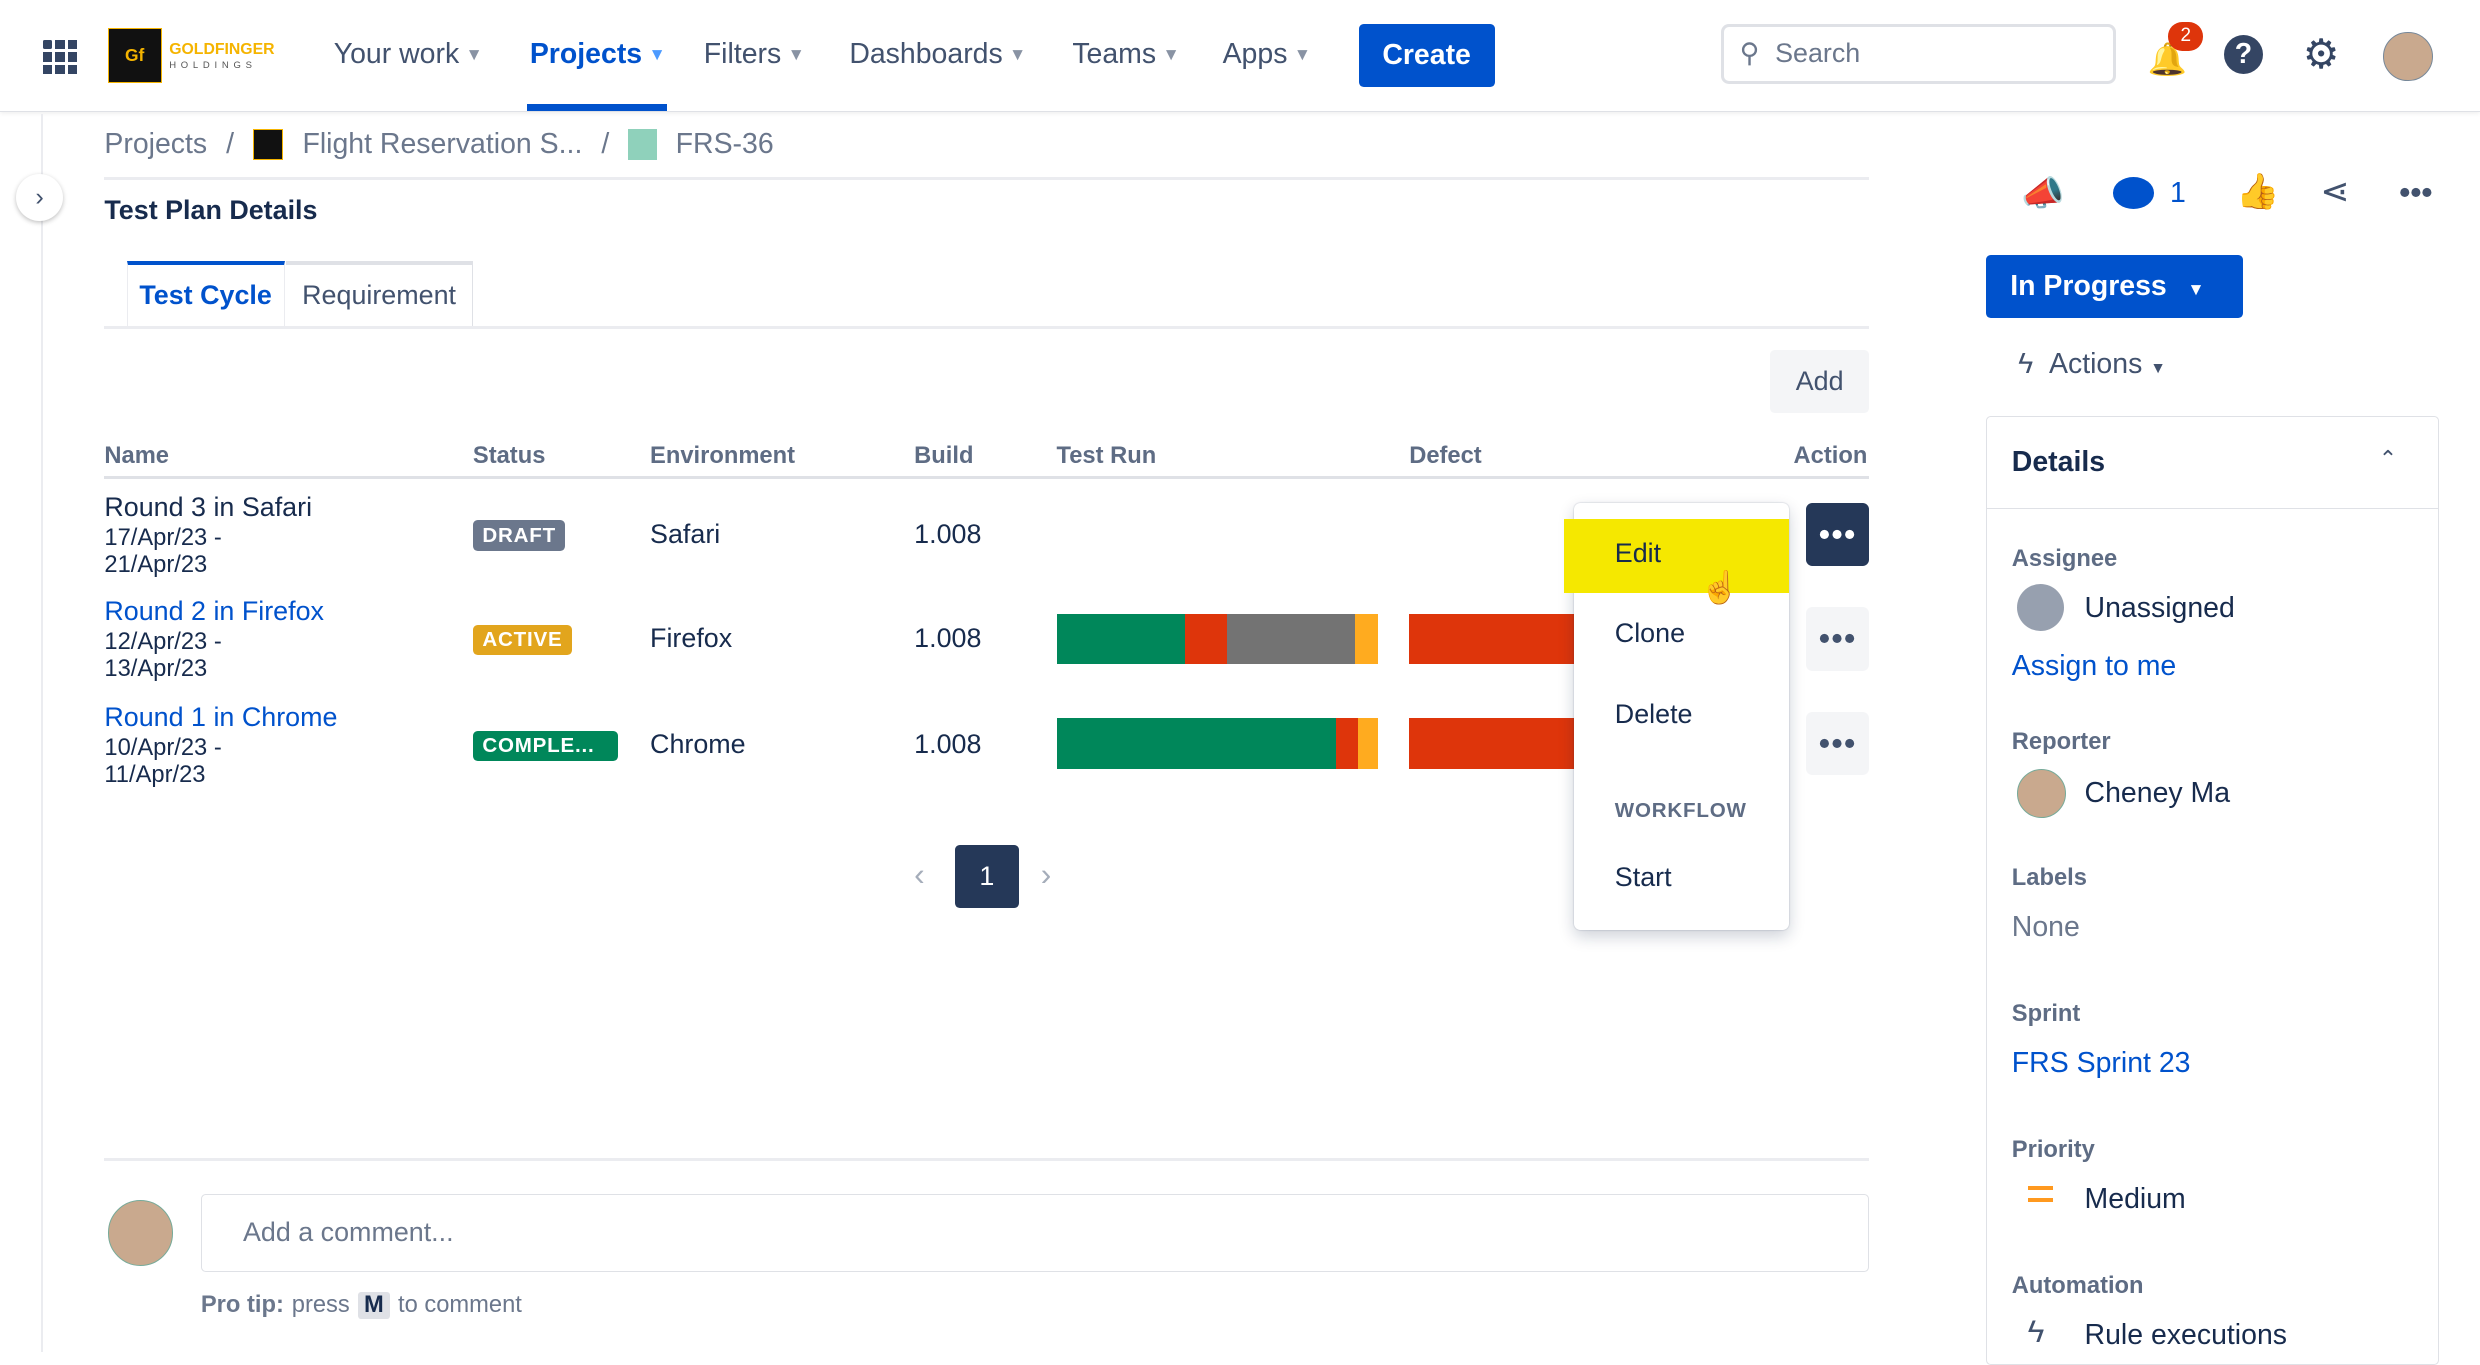 The width and height of the screenshot is (2480, 1365). What do you see at coordinates (742, 53) in the screenshot?
I see `nav-label: Filters` at bounding box center [742, 53].